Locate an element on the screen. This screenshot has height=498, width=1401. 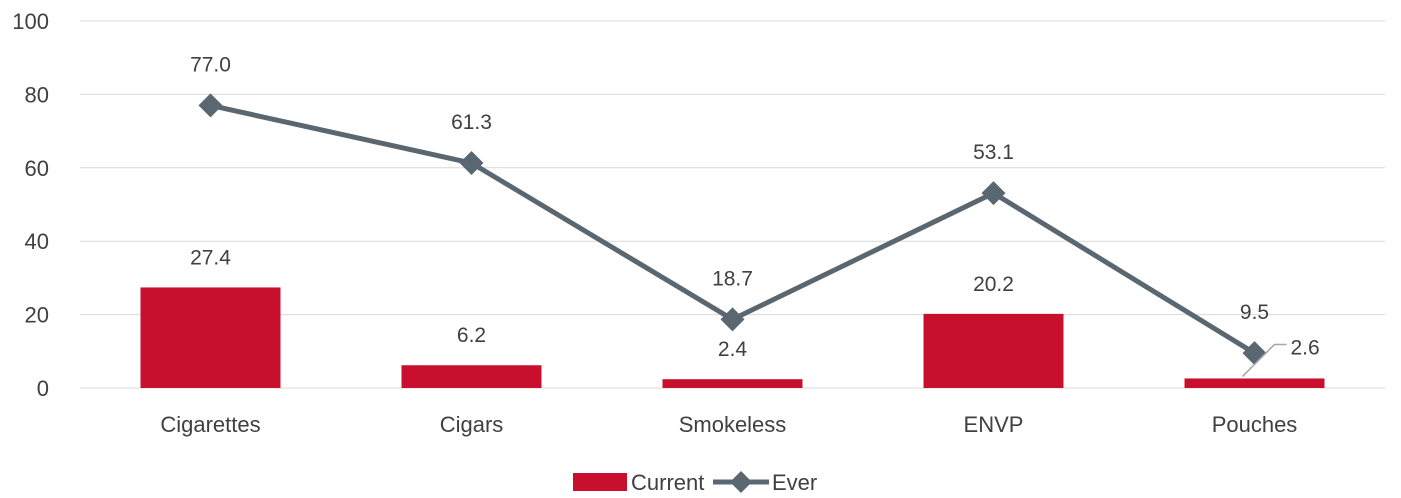
legend-diamond-ever-icon is located at coordinates (741, 482).